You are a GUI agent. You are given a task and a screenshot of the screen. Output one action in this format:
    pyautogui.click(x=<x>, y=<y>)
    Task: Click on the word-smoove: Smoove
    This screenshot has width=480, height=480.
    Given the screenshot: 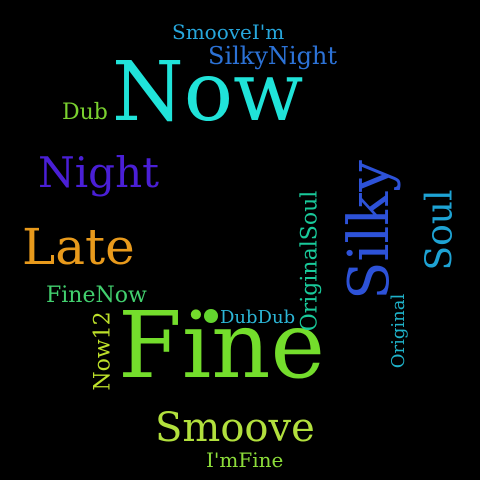 What is the action you would take?
    pyautogui.click(x=235, y=428)
    